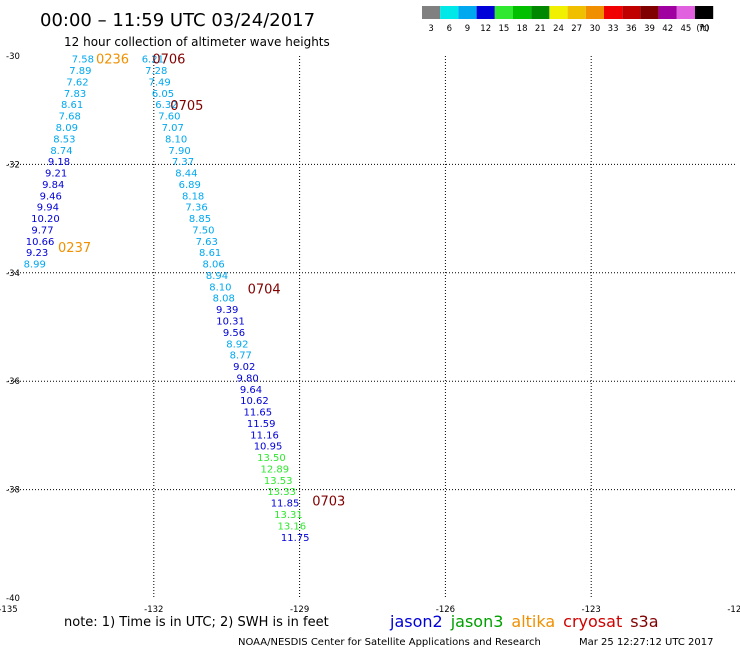  I want to click on swh-value-s3a: 6.21, so click(153, 60).